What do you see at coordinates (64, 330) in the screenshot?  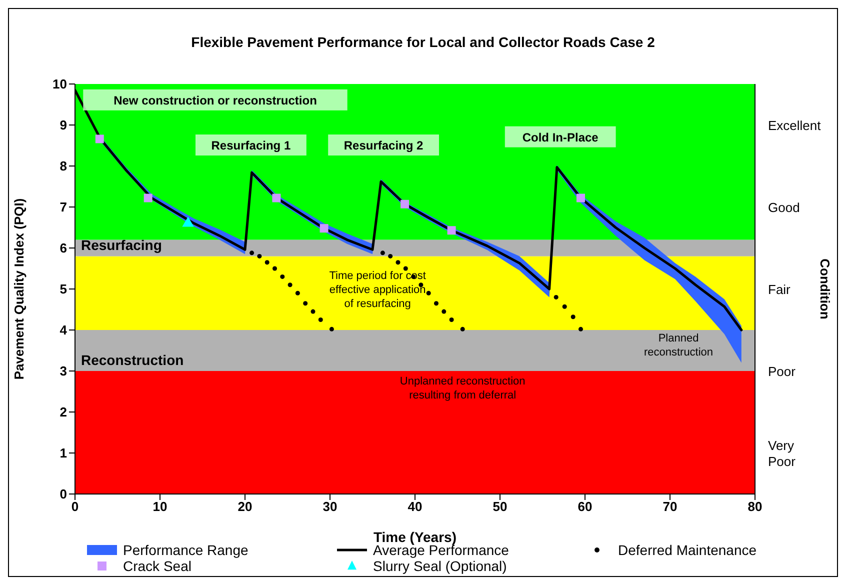 I see `y-tick-label: 4` at bounding box center [64, 330].